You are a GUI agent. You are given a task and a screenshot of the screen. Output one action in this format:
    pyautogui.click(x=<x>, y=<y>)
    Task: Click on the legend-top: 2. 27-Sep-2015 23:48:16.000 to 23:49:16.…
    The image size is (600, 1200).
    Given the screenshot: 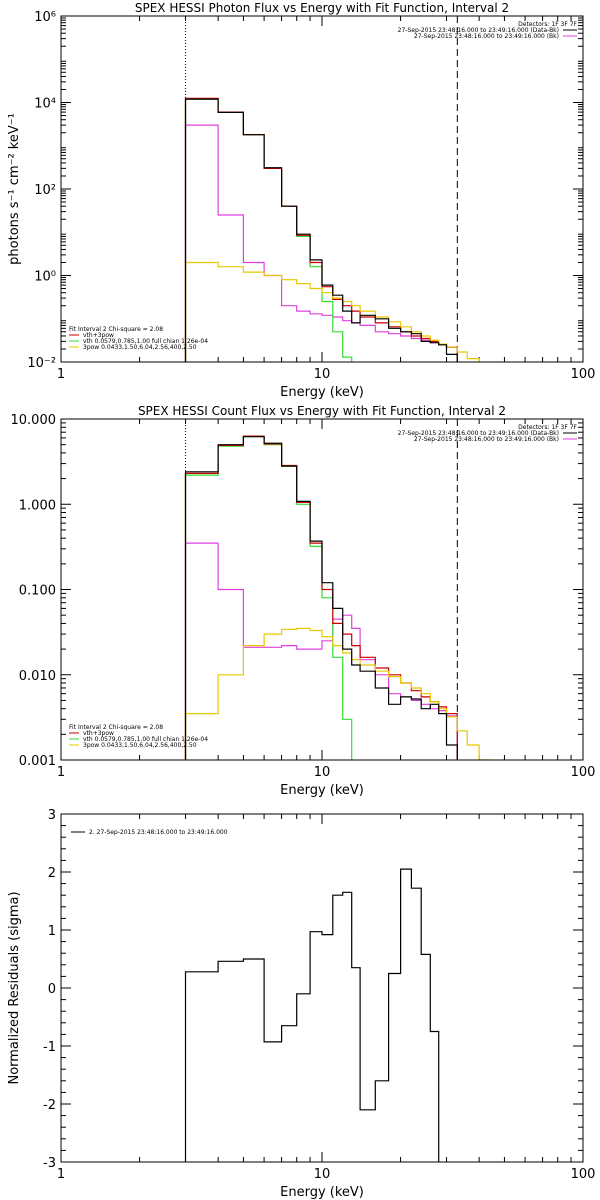 What is the action you would take?
    pyautogui.click(x=149, y=832)
    